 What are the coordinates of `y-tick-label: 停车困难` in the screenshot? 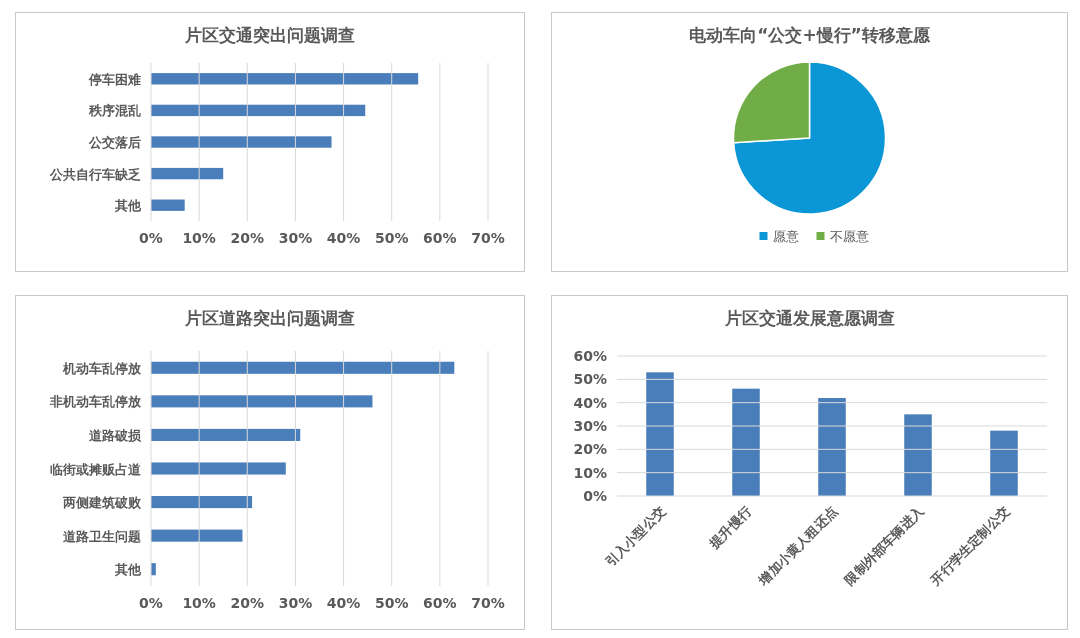 It's located at (114, 79).